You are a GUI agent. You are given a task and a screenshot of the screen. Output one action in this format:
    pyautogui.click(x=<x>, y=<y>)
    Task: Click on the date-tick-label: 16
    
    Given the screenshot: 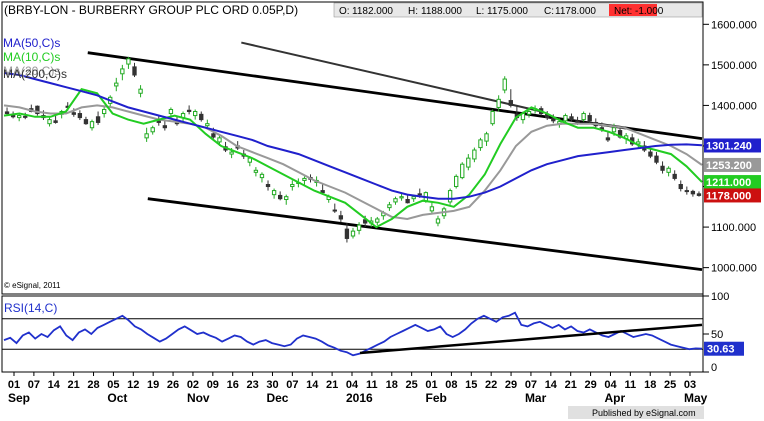 What is the action you would take?
    pyautogui.click(x=233, y=385)
    